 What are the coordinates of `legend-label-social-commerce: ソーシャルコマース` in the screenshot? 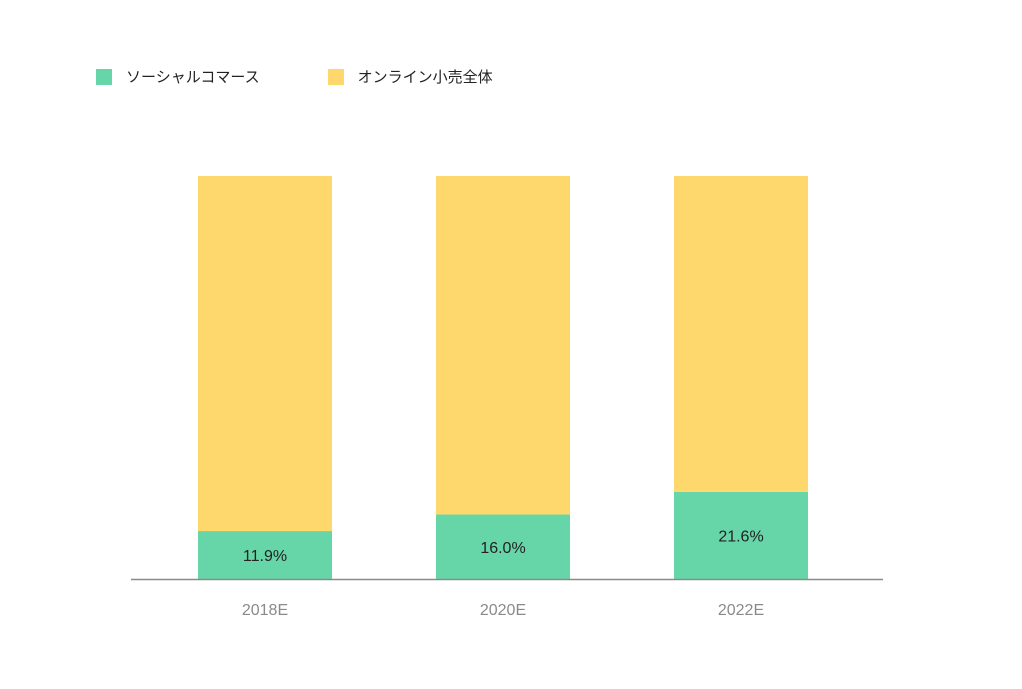 It's located at (193, 77).